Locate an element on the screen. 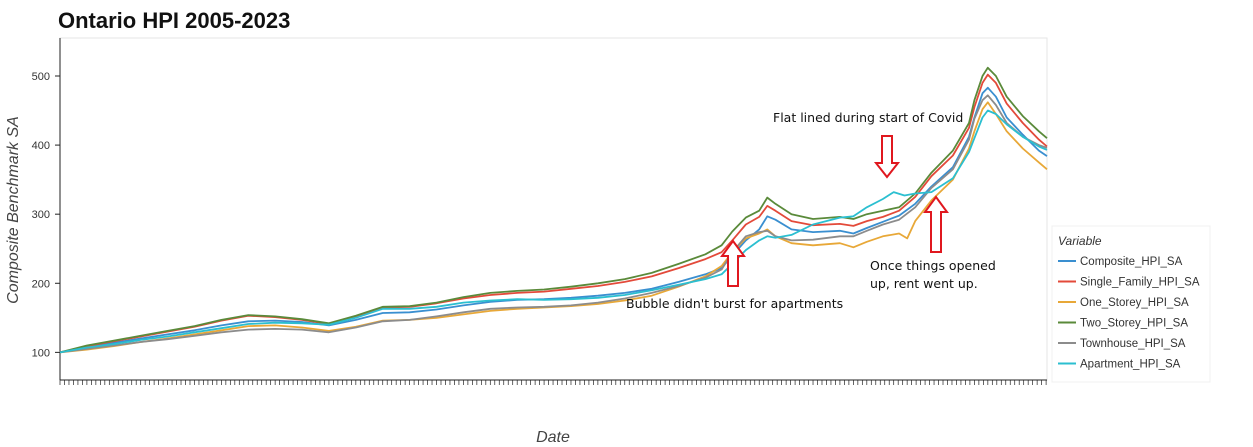 This screenshot has width=1253, height=447. x-minor-ticks is located at coordinates (553, 382).